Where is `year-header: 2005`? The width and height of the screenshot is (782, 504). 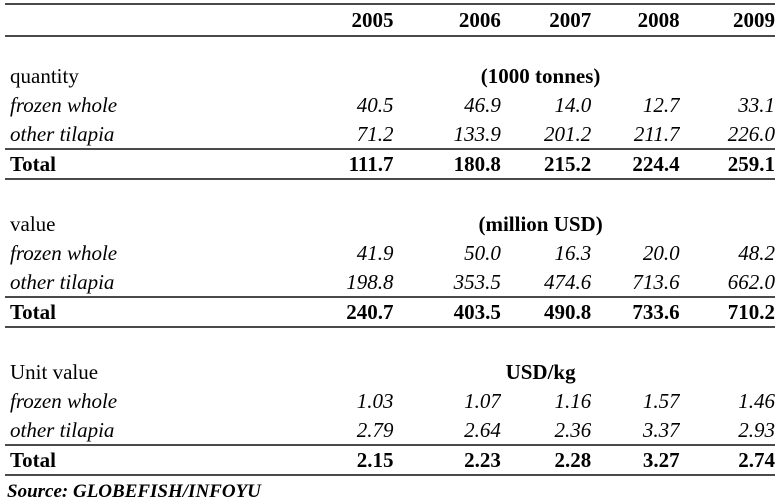
year-header: 2005 is located at coordinates (350, 20).